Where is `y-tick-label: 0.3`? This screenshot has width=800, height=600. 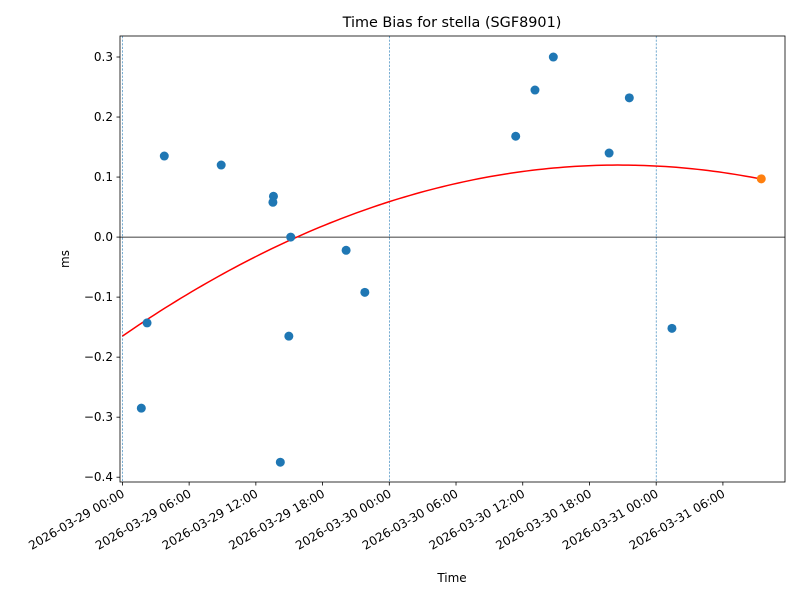 y-tick-label: 0.3 is located at coordinates (103, 57).